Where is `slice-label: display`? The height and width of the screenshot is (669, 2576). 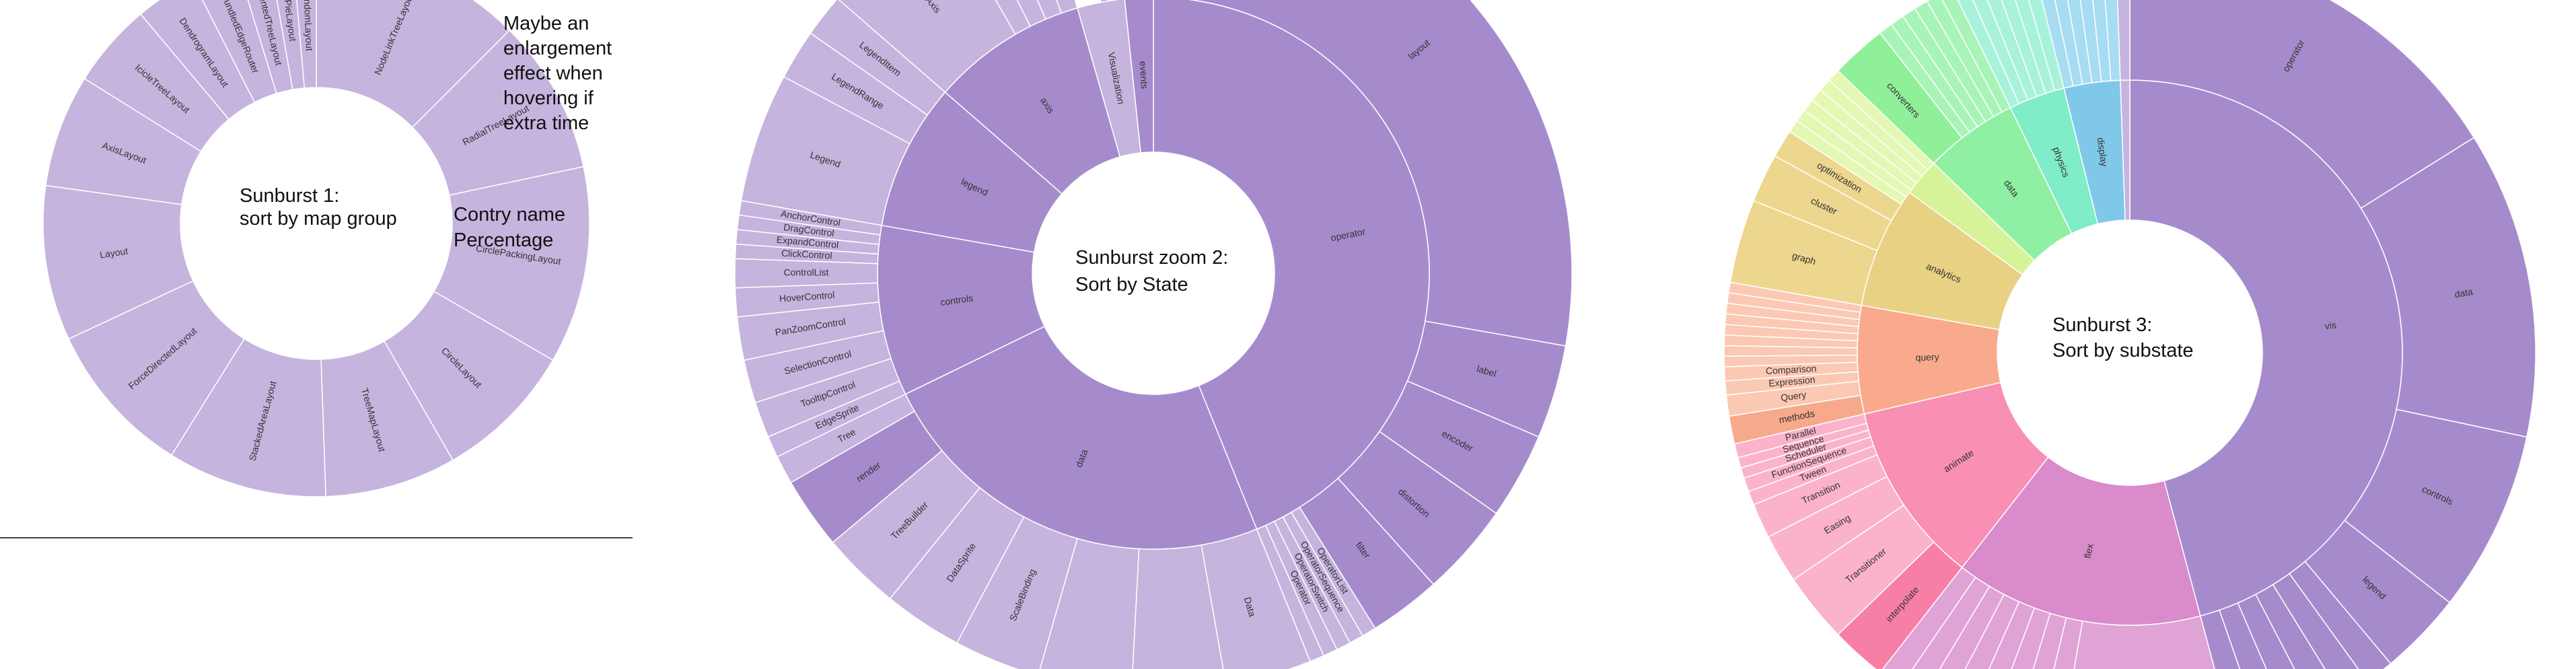 slice-label: display is located at coordinates (2102, 152).